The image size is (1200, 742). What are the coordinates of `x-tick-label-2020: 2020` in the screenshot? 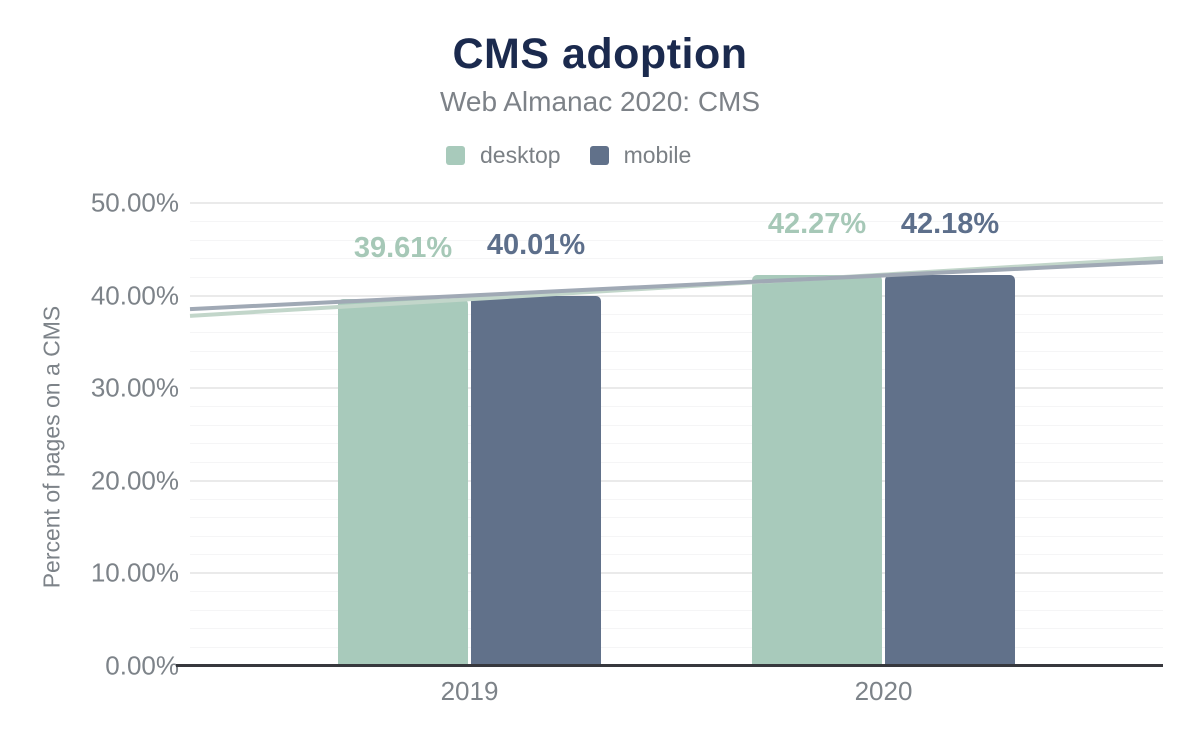 It's located at (883, 691).